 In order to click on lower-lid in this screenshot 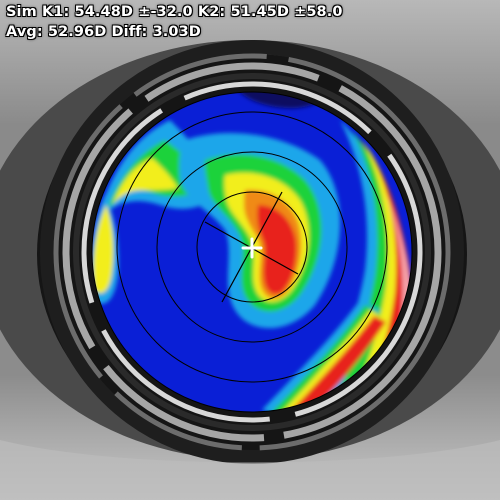, I will do `click(250, 470)`.